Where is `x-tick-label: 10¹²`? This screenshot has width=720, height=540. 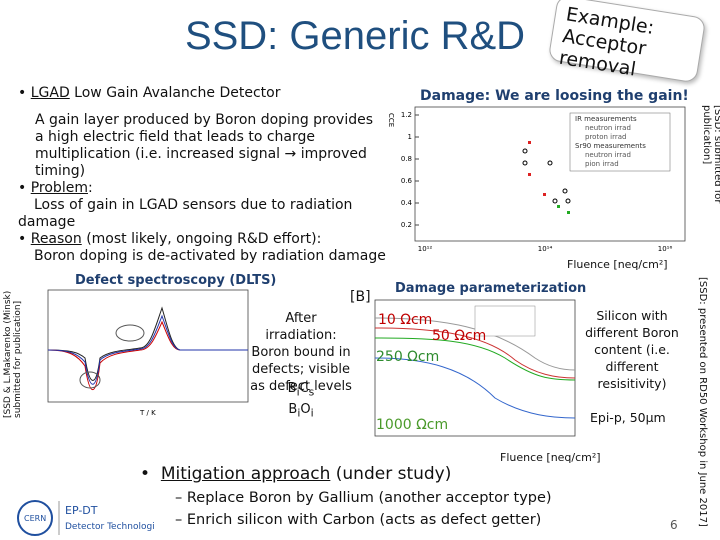
x-tick-label: 10¹² is located at coordinates (425, 249).